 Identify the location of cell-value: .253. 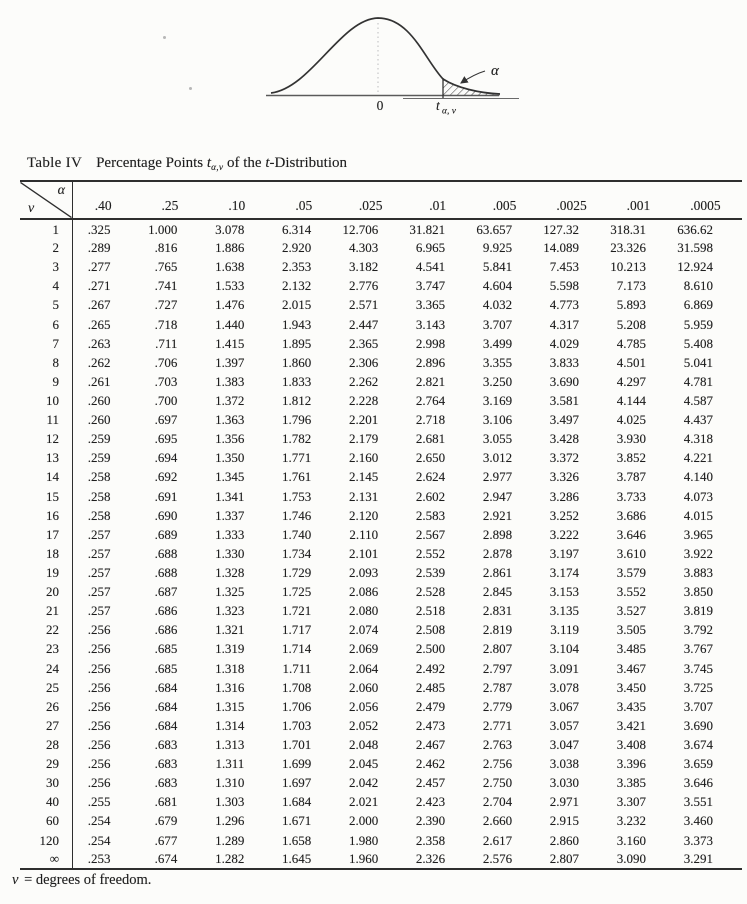
(99, 859).